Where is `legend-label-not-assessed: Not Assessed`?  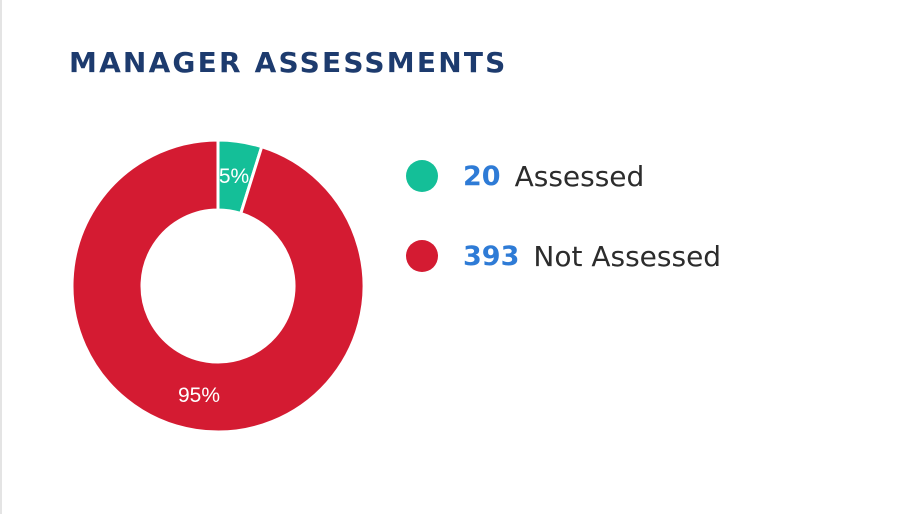 legend-label-not-assessed: Not Assessed is located at coordinates (627, 256).